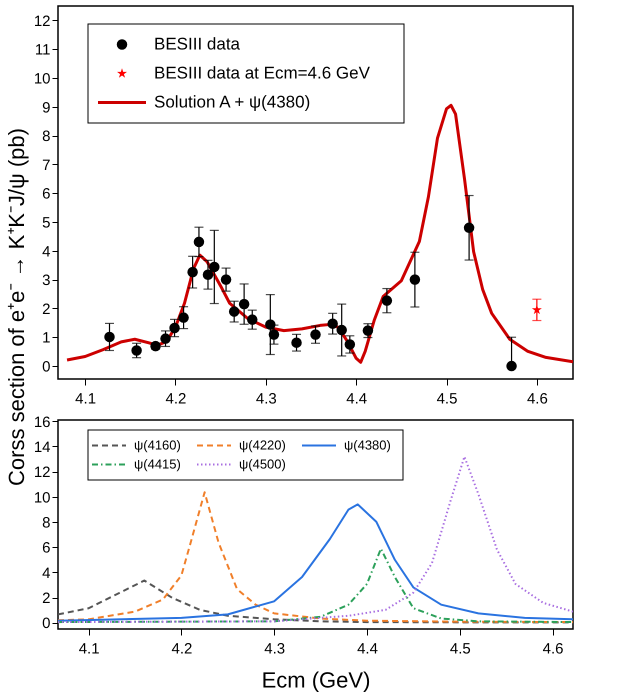  Describe the element at coordinates (46, 223) in the screenshot. I see `y-tick-label: 5` at that location.